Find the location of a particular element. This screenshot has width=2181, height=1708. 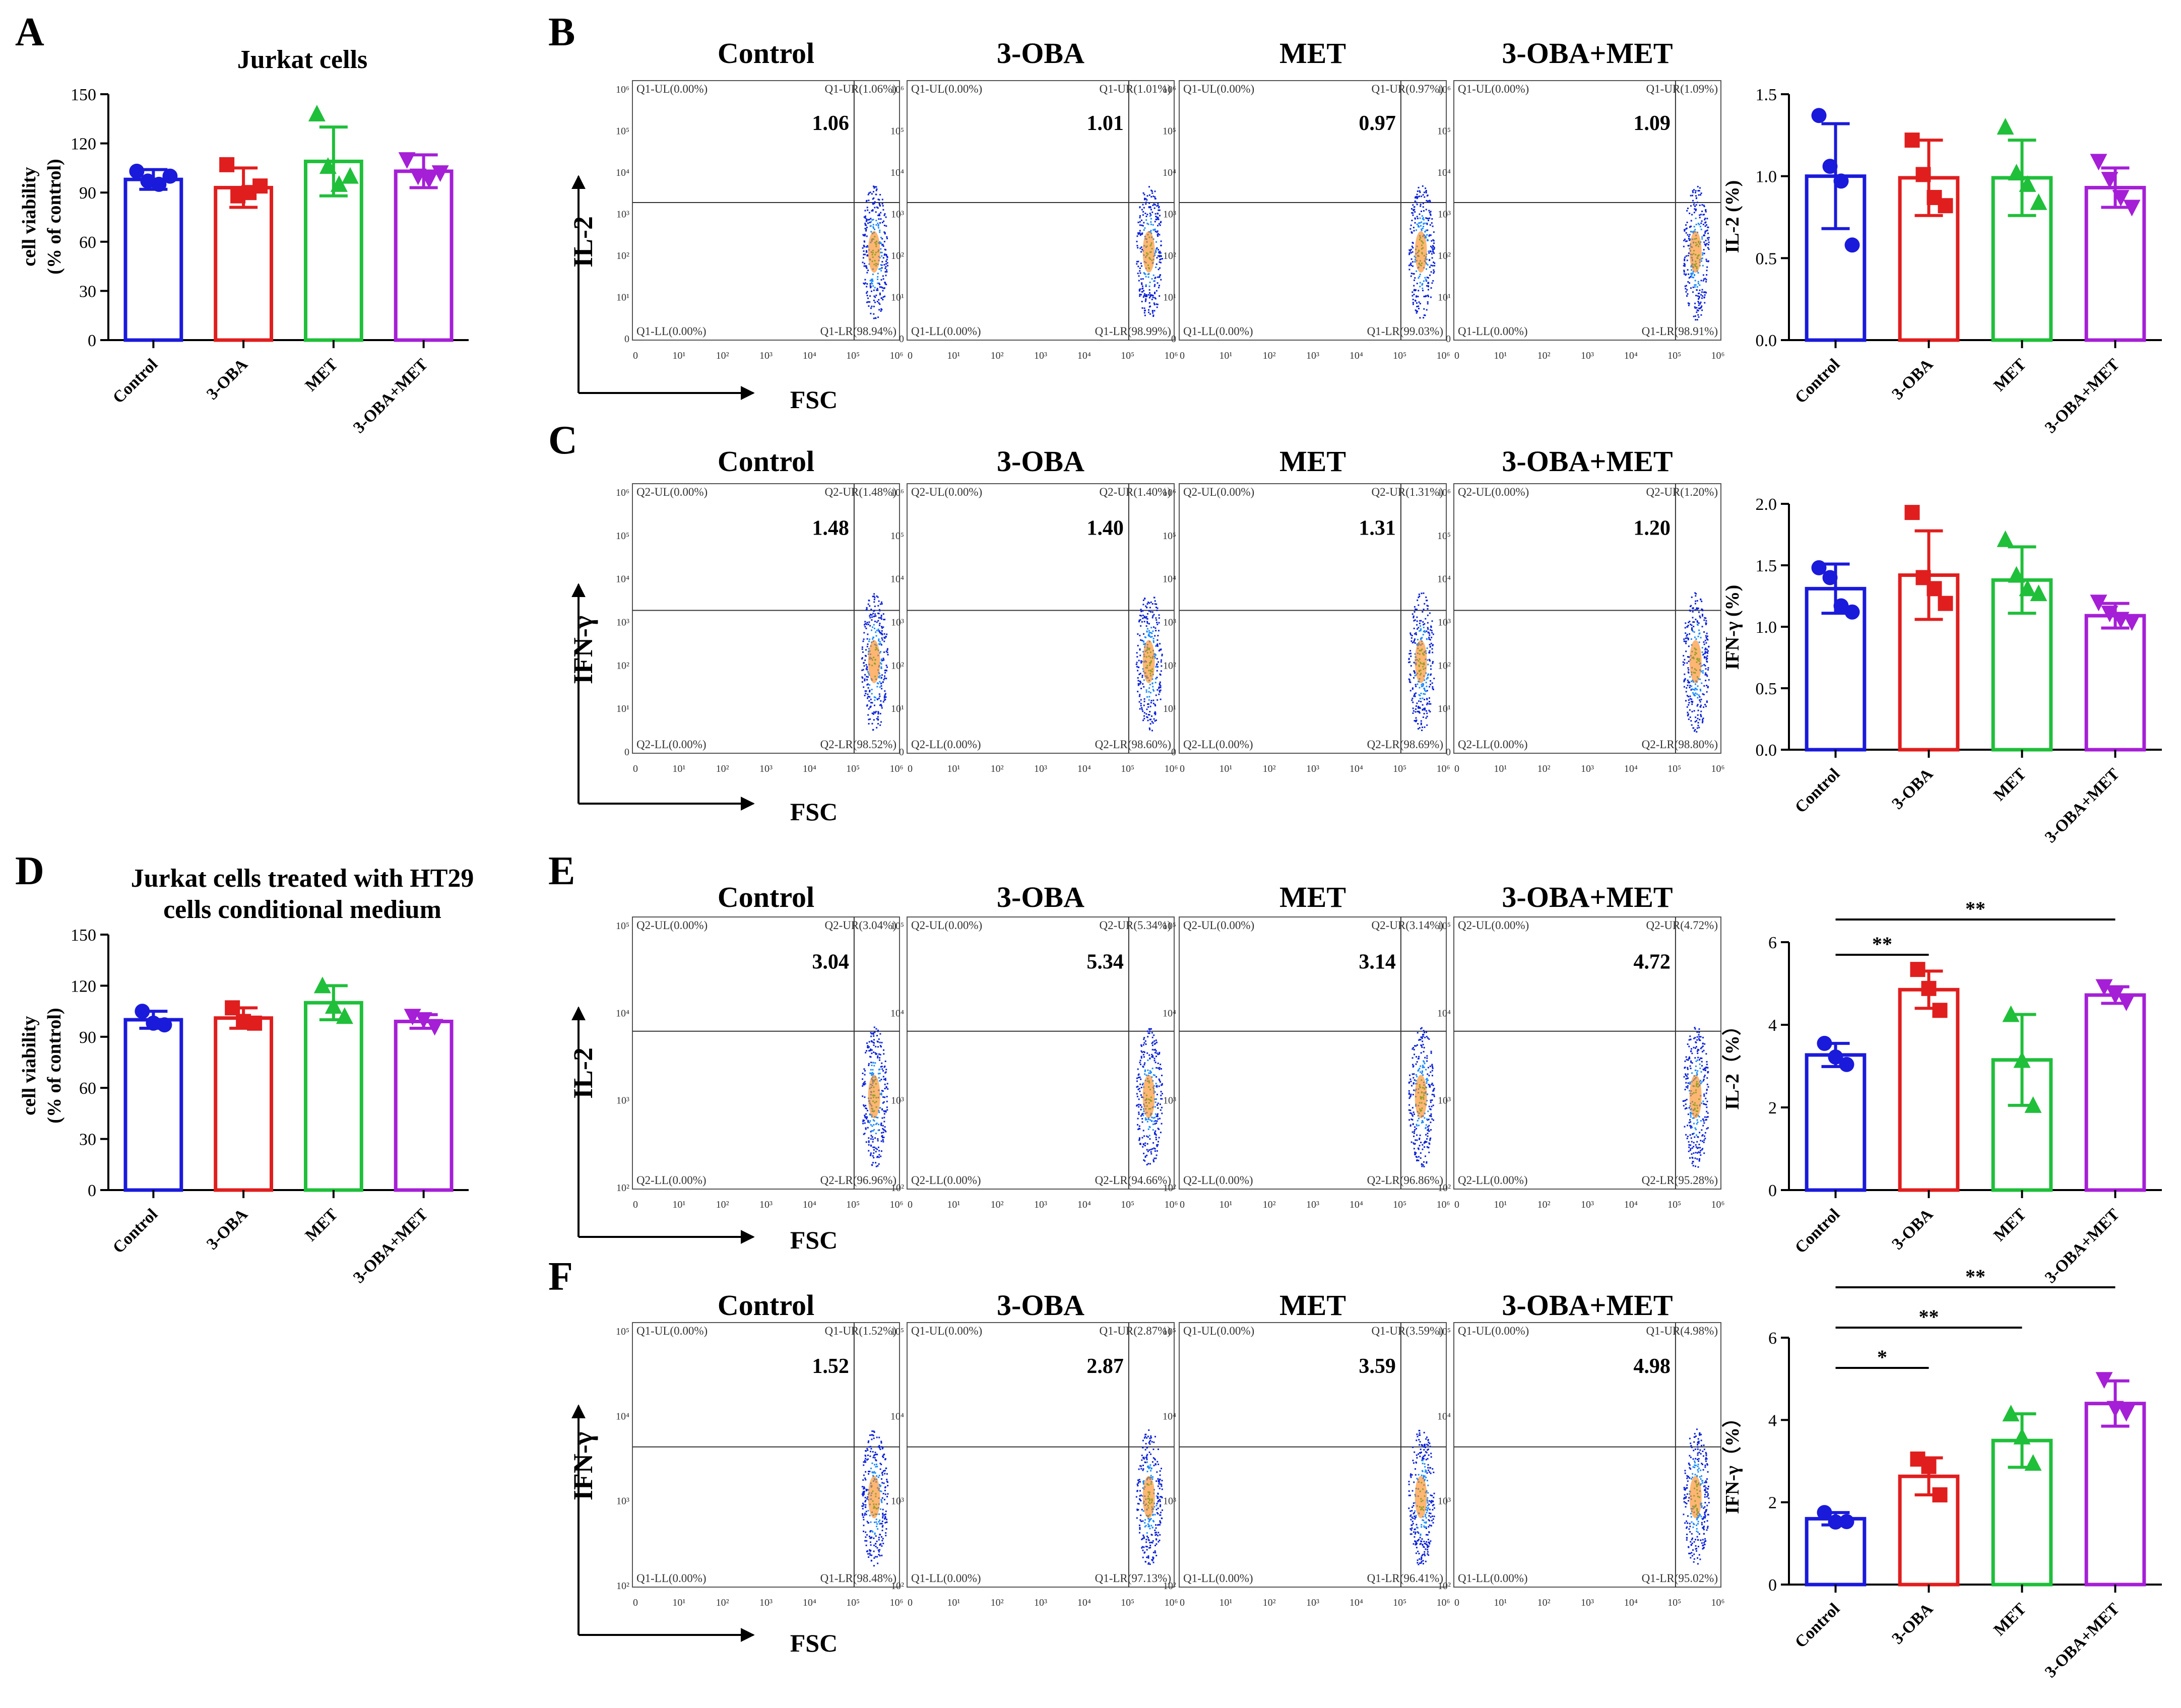

flow-x-tick-label: 0 is located at coordinates (911, 1204).